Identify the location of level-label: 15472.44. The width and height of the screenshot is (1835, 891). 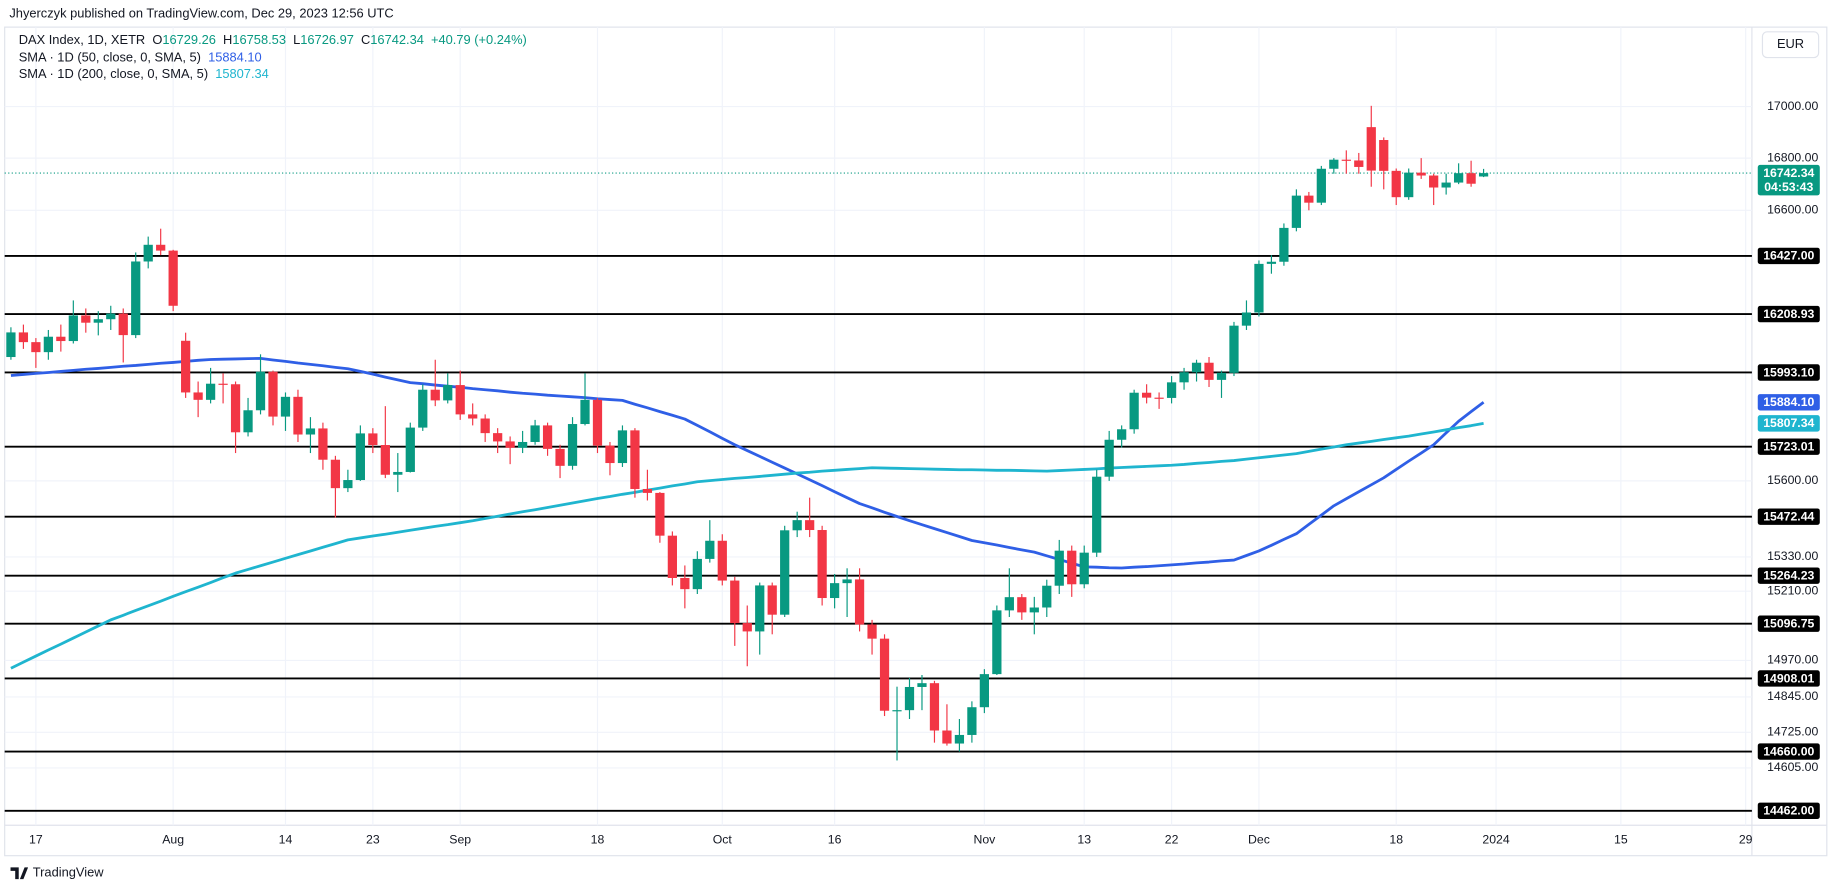
(1788, 516).